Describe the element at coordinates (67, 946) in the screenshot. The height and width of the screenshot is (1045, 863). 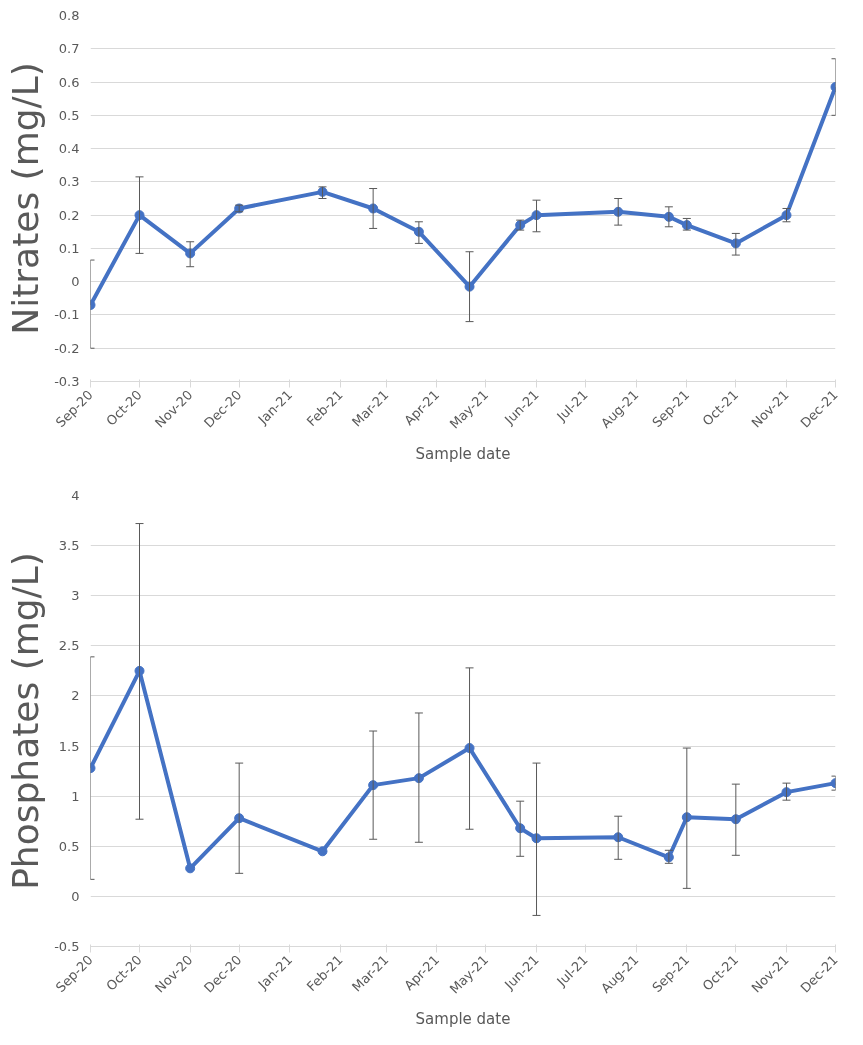
I see `y-tick-label: -0.5` at that location.